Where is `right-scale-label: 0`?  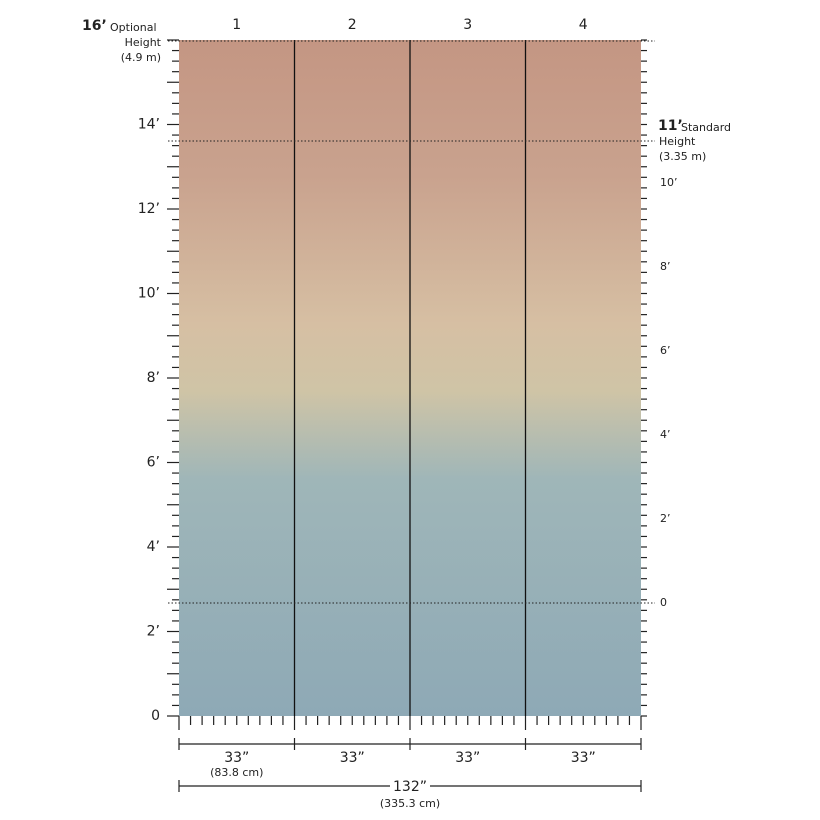
right-scale-label: 0 is located at coordinates (663, 602).